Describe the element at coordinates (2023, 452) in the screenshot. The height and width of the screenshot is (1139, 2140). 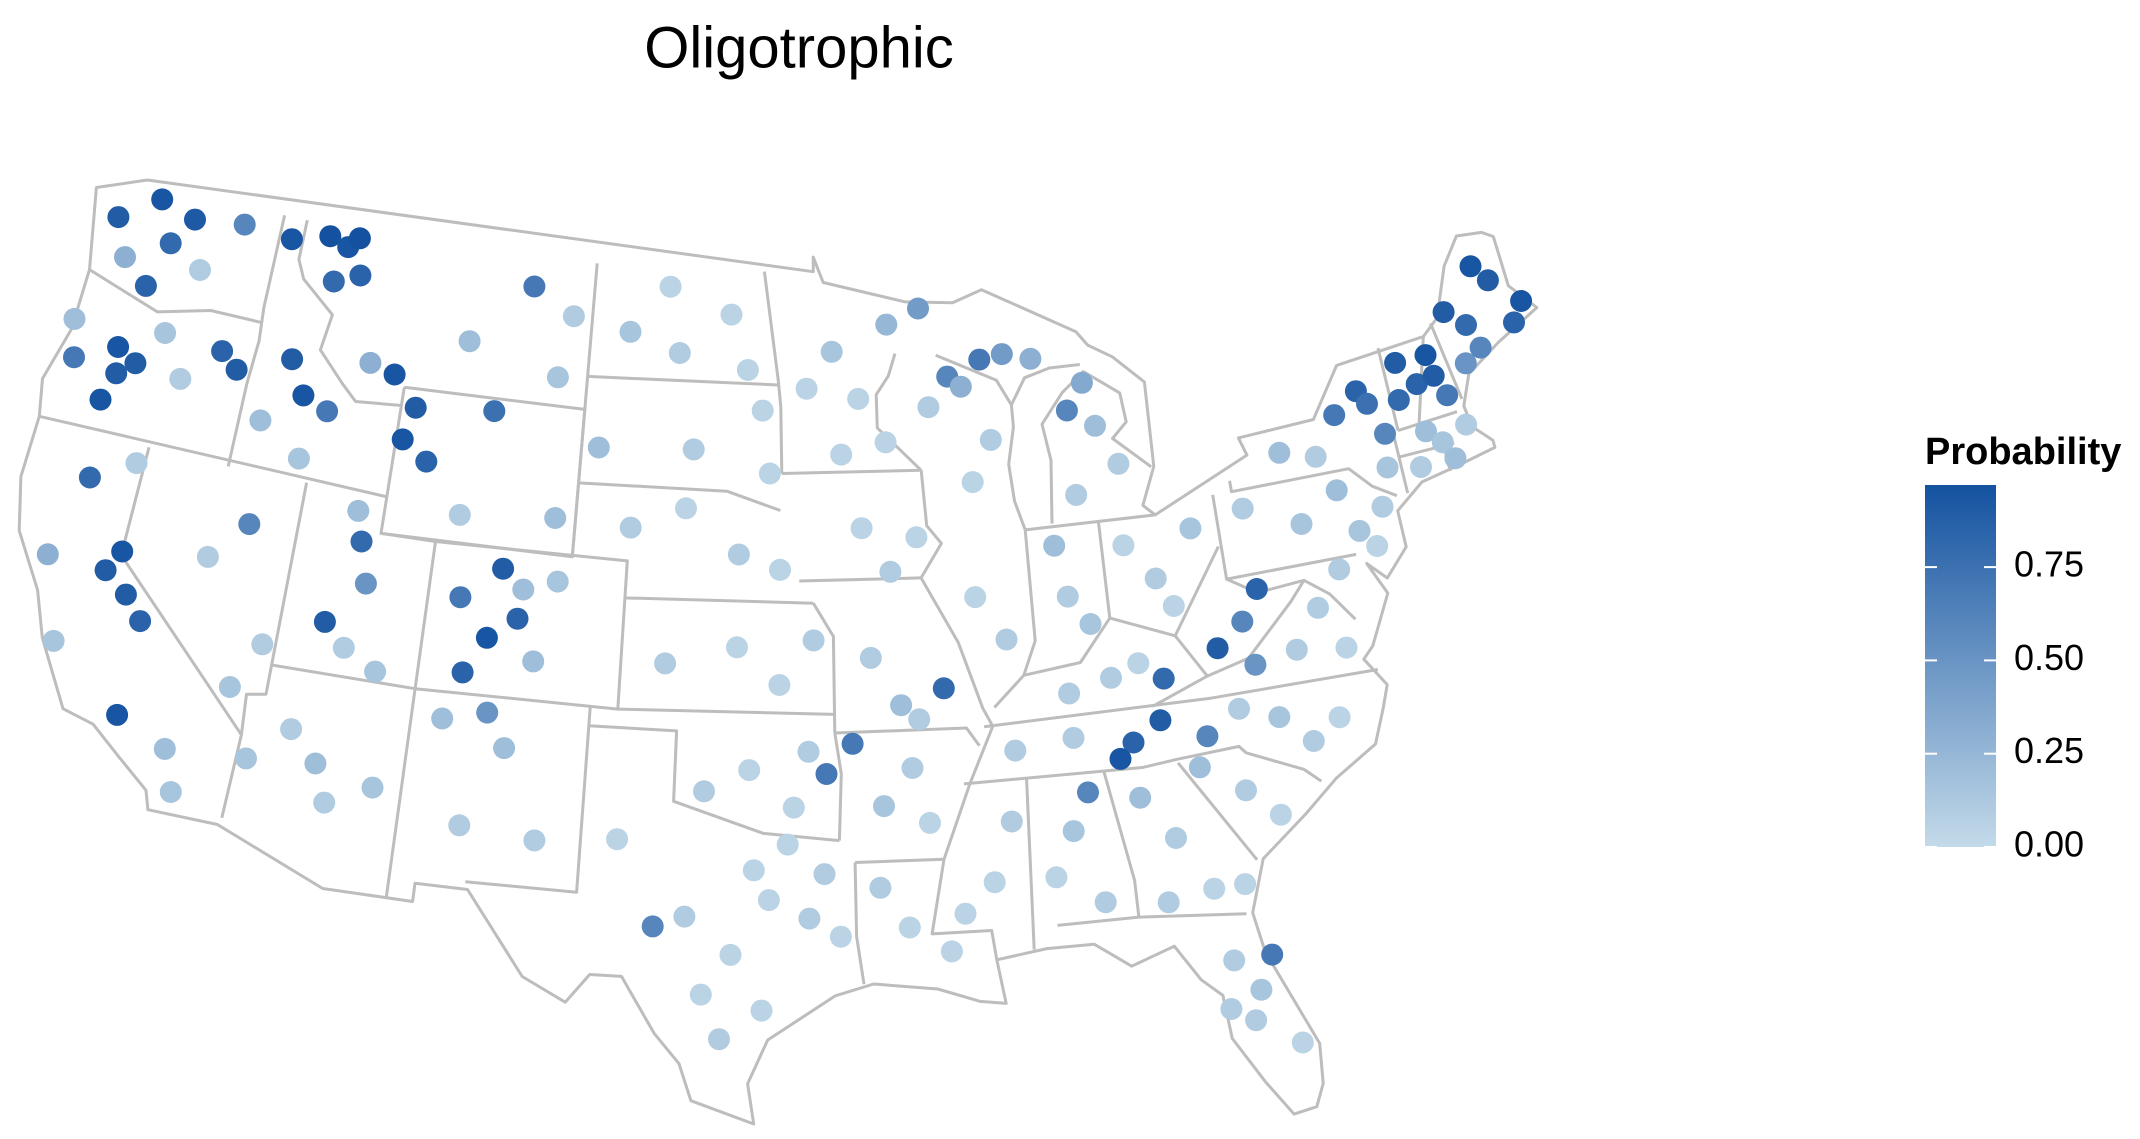
I see `legend-title: Probability` at that location.